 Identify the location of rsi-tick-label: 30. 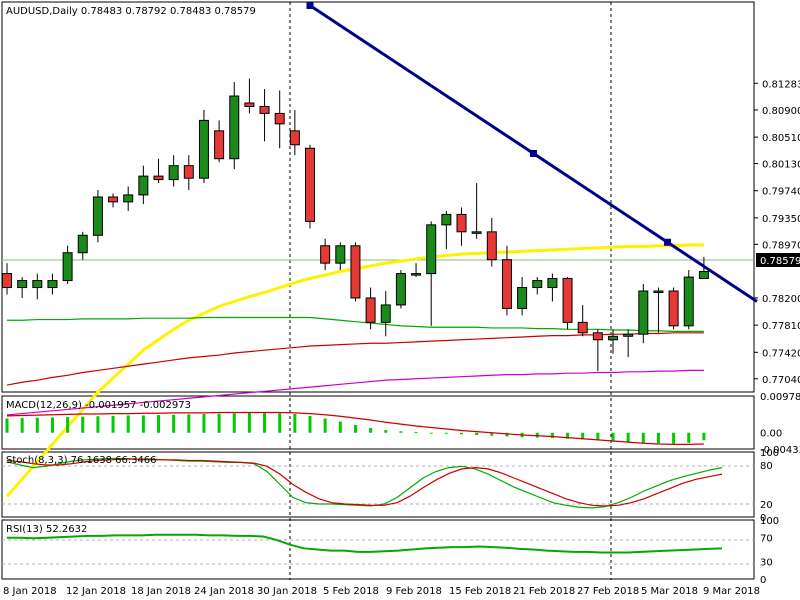
(766, 562).